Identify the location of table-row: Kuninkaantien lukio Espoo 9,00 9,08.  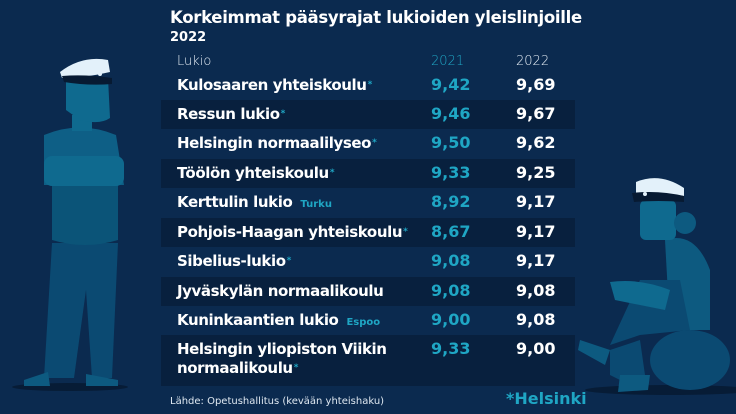
(368, 320).